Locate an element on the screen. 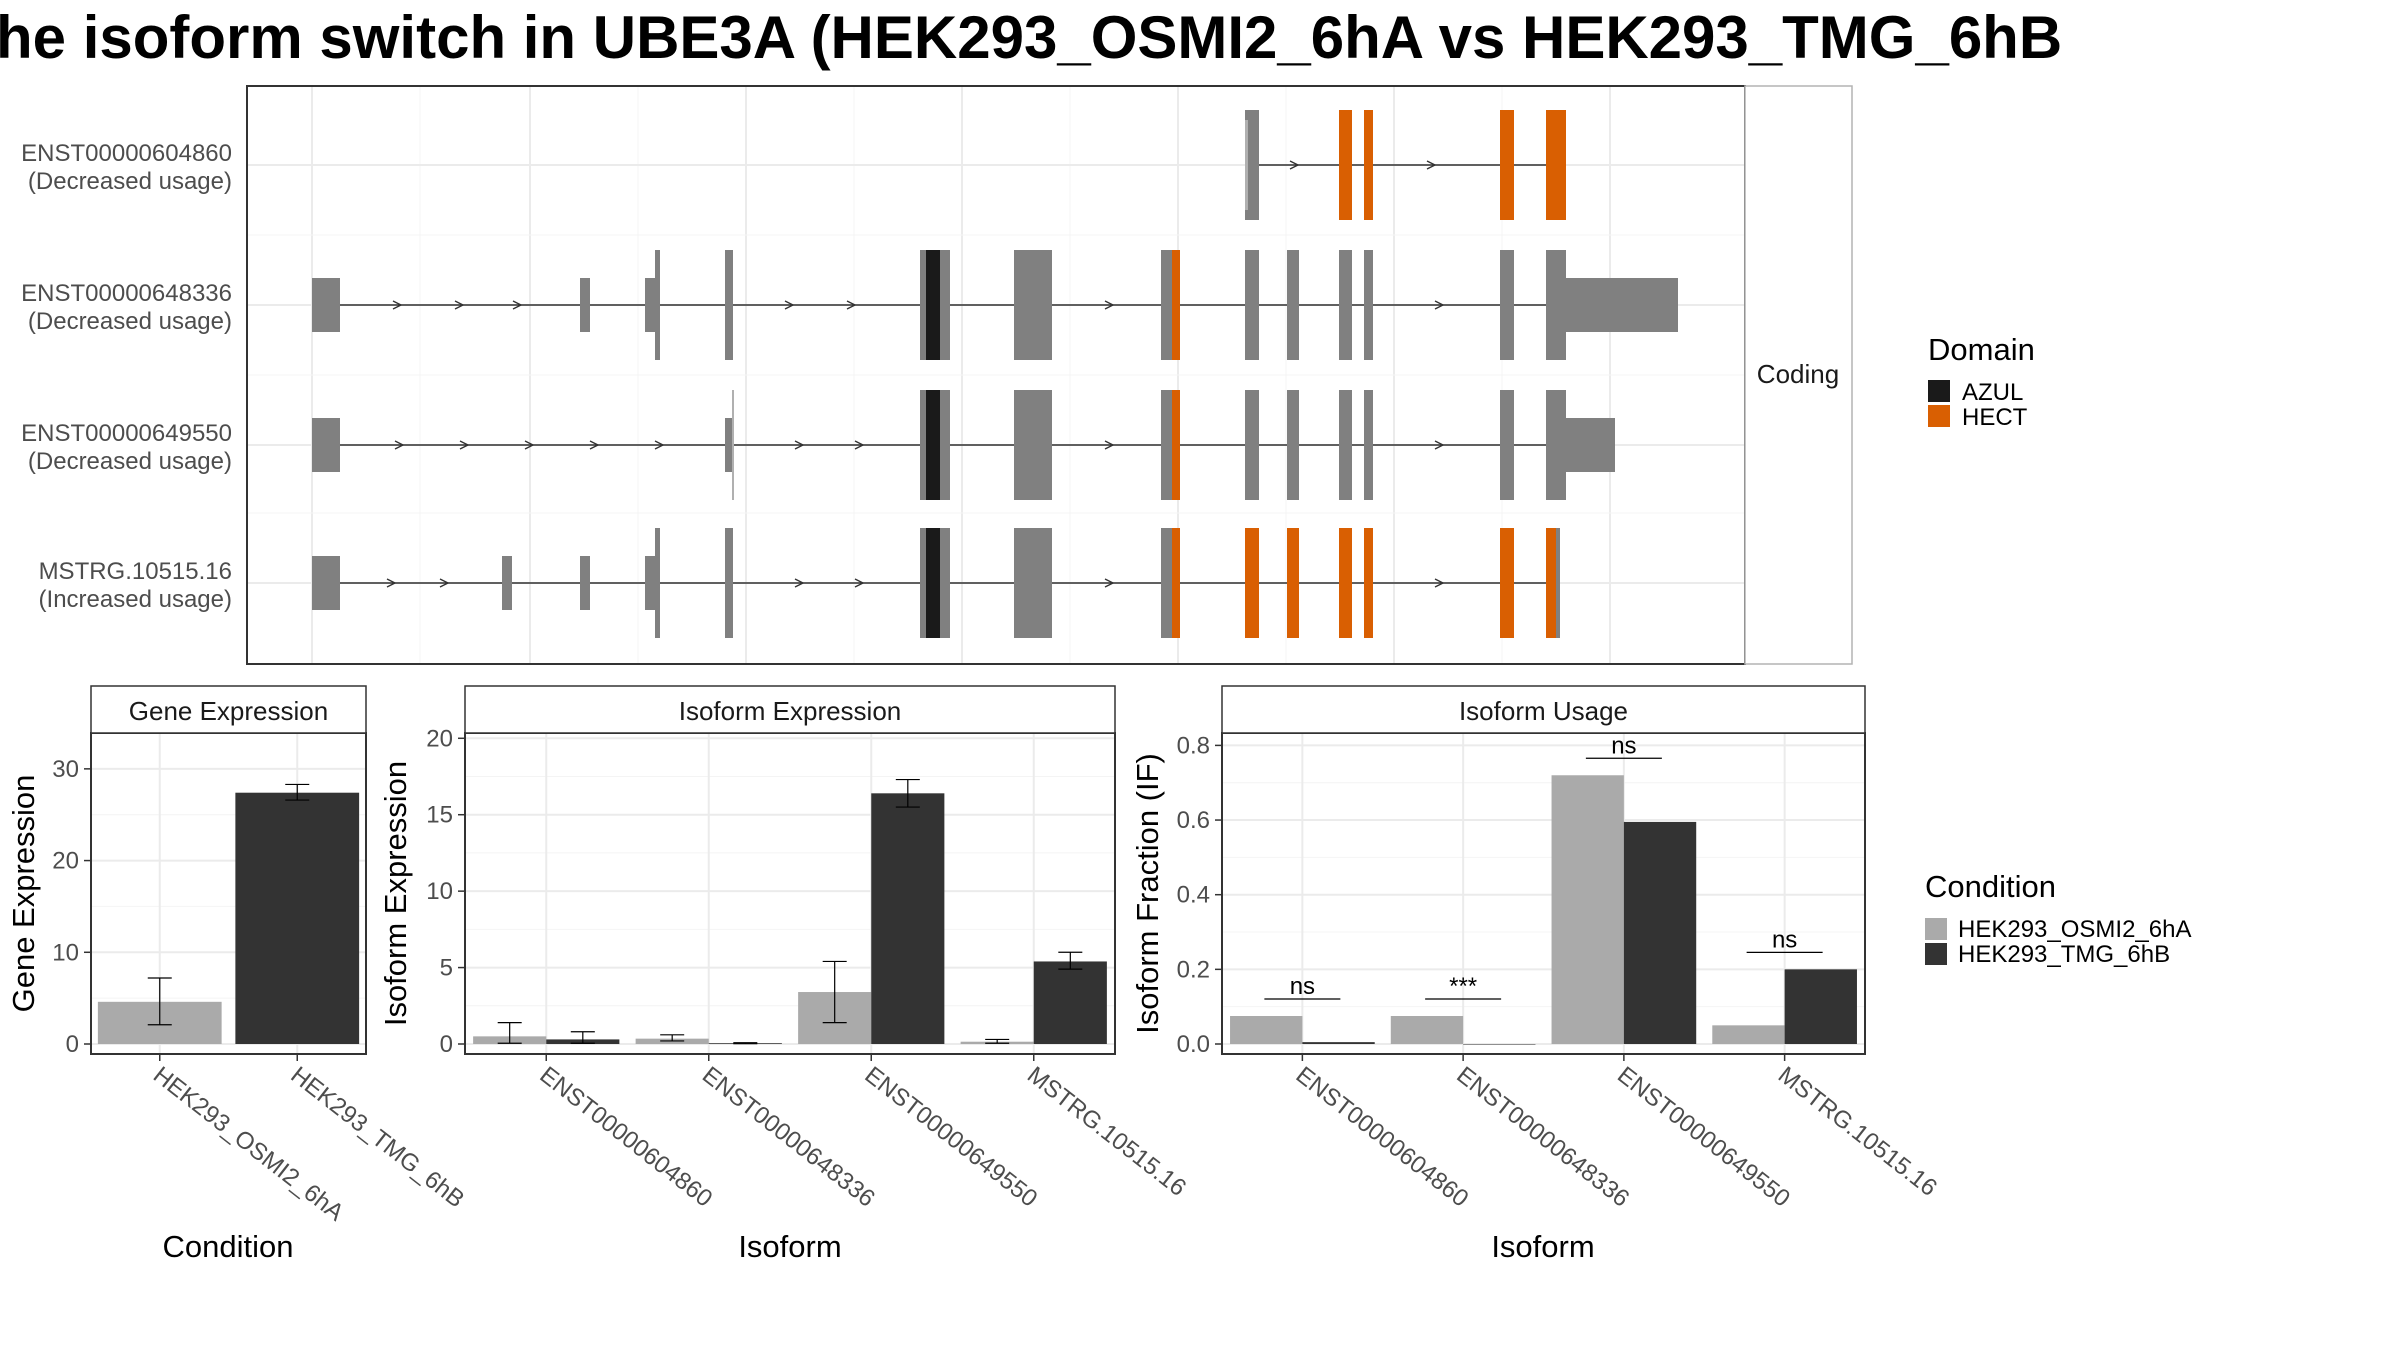  hect-legend-key is located at coordinates (1939, 416).